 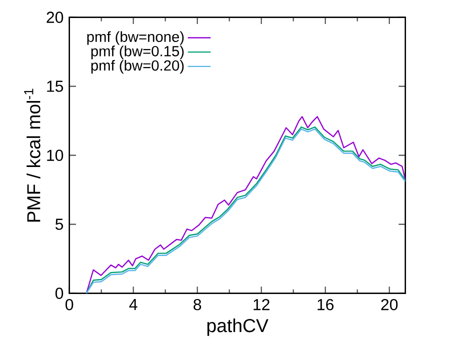 What do you see at coordinates (55, 86) in the screenshot?
I see `y-tick-label: 15` at bounding box center [55, 86].